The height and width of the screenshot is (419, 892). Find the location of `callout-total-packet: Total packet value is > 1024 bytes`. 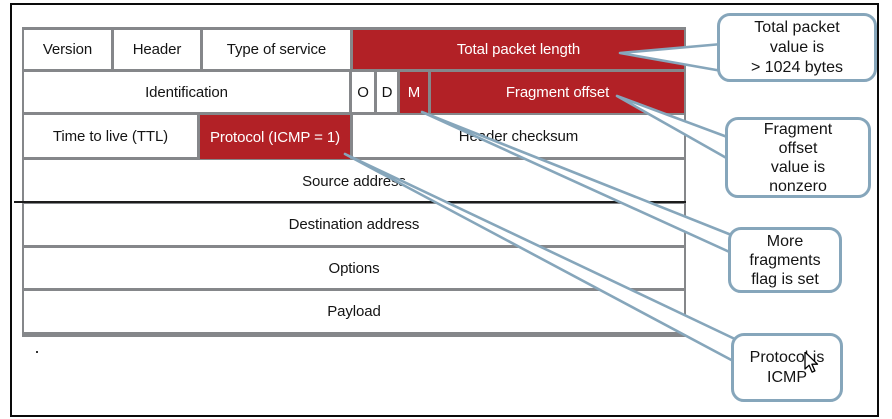

callout-total-packet: Total packet value is > 1024 bytes is located at coordinates (797, 47).